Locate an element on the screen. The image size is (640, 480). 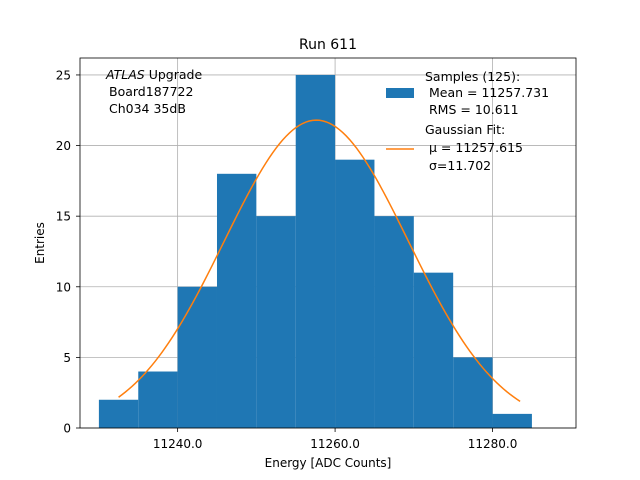
legend-fit-mu: μ = 11257.615 is located at coordinates (476, 147).